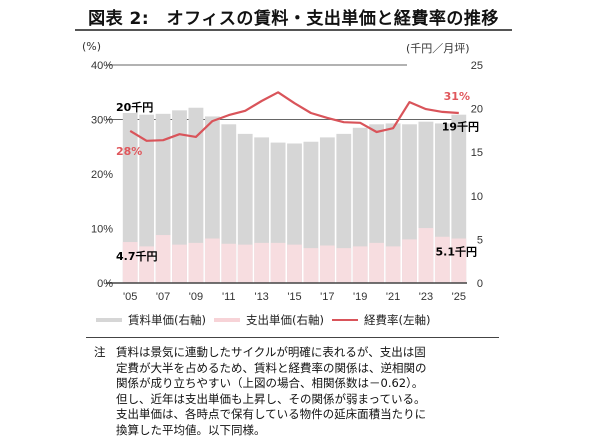  Describe the element at coordinates (102, 121) in the screenshot. I see `left-tick-label: 30%` at that location.